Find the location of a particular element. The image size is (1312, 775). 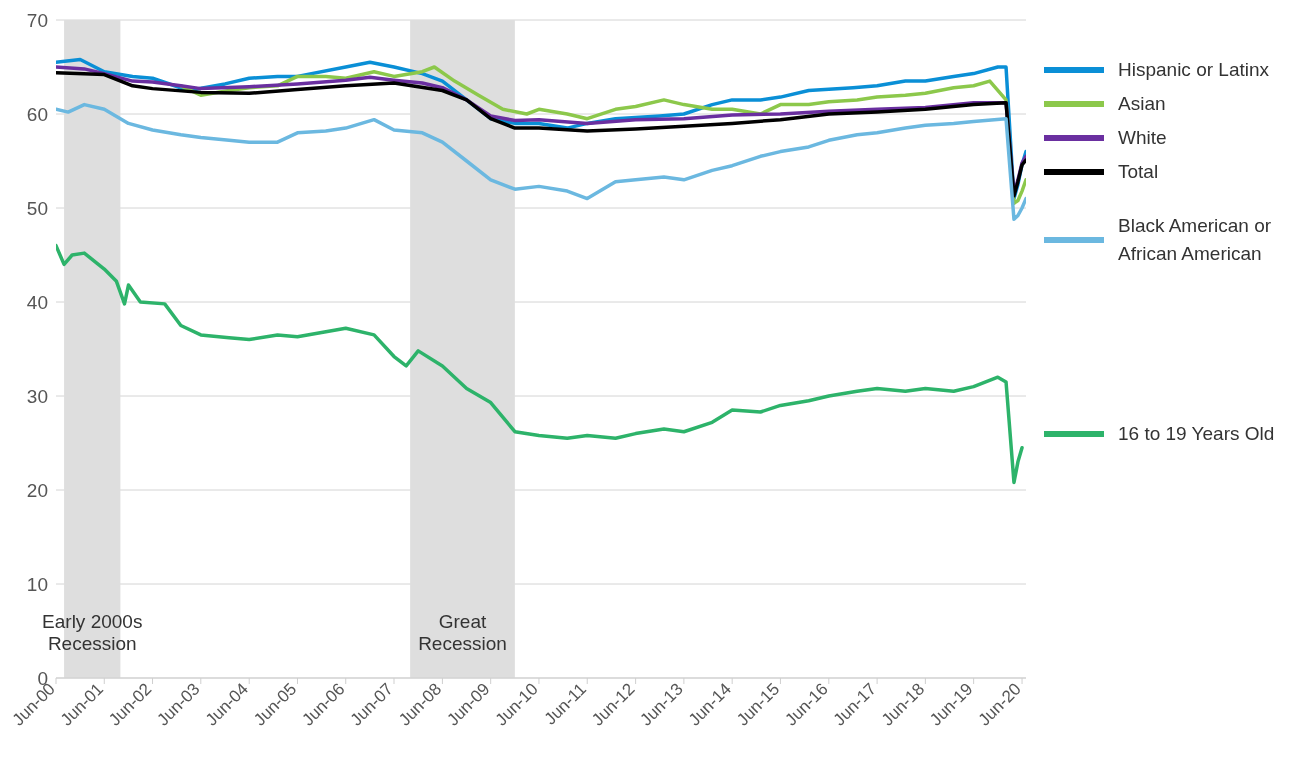

y-tick-label: 60 is located at coordinates (37, 114).